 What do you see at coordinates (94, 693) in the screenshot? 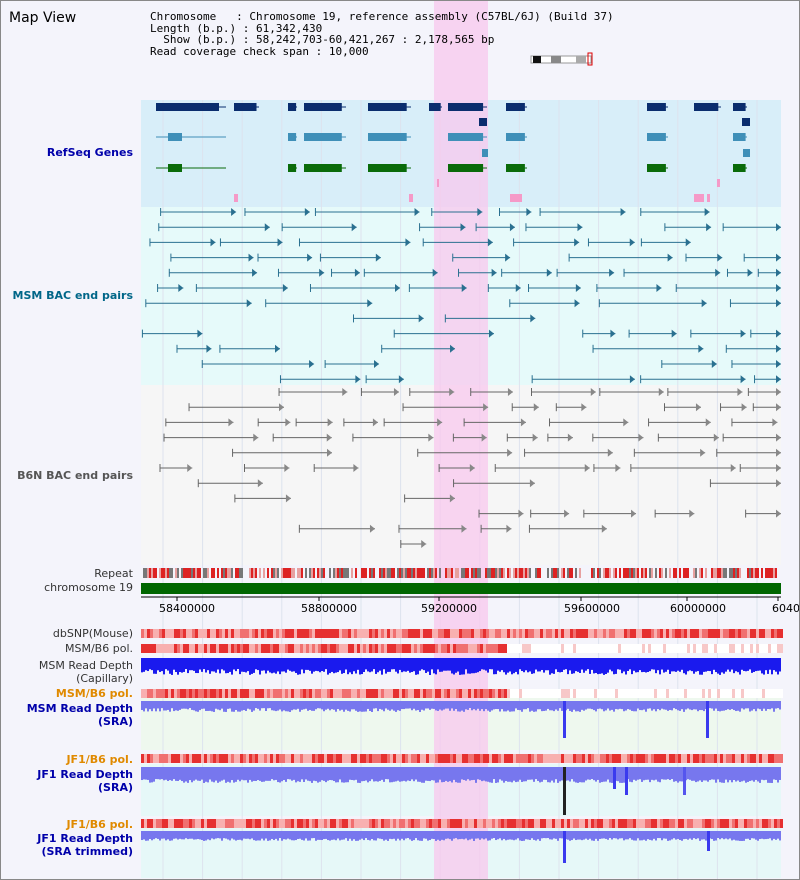
I see `track-label-msm-b6-pol-2: MSM/B6 pol.` at bounding box center [94, 693].